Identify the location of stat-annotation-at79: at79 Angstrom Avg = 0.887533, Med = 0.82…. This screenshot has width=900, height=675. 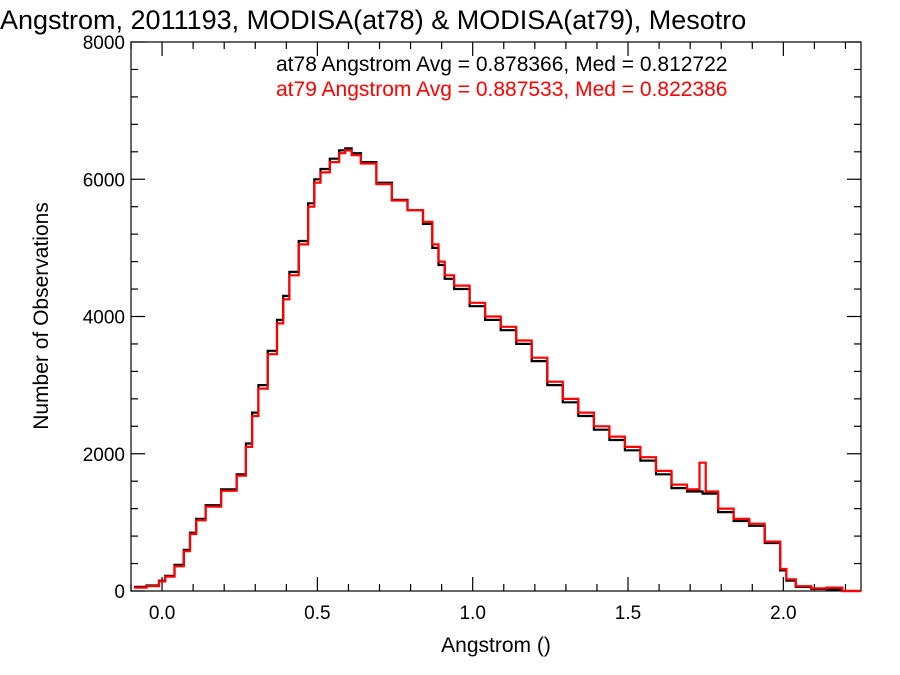
(501, 89).